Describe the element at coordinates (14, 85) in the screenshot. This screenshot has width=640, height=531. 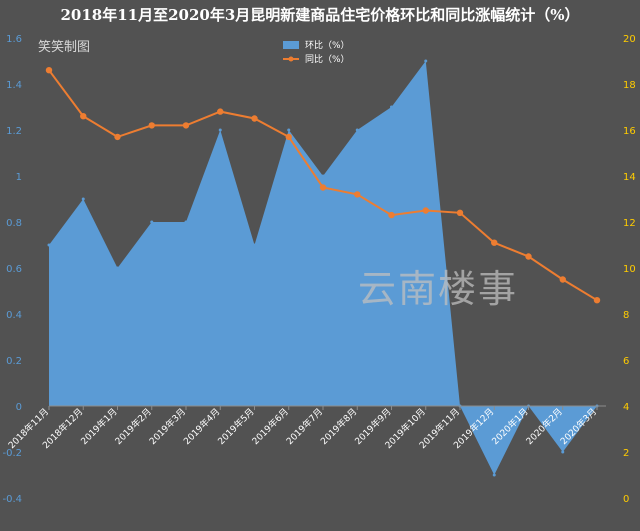
I see `y-left-tick-label: 1.4` at that location.